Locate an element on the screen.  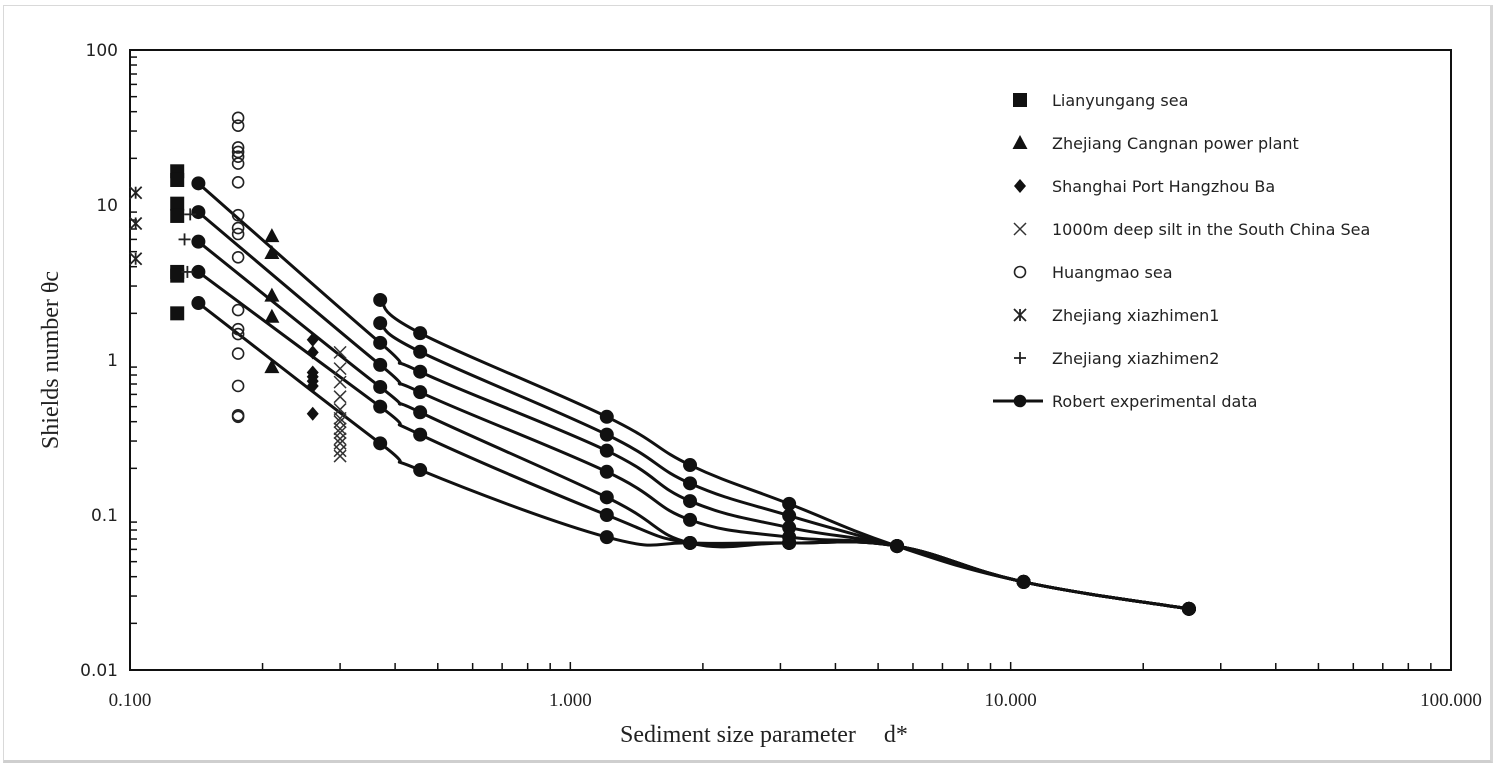
y-tick-label: 100 is located at coordinates (102, 51).